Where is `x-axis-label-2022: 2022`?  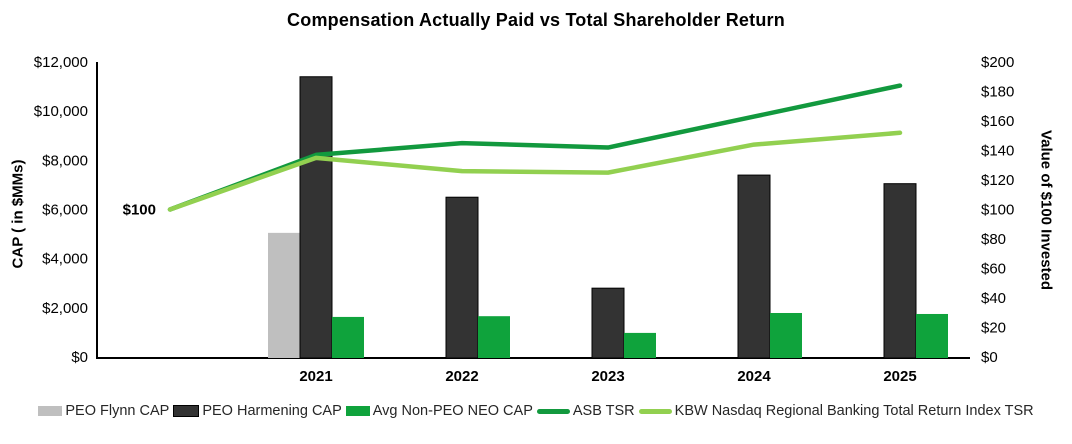 x-axis-label-2022: 2022 is located at coordinates (461, 376).